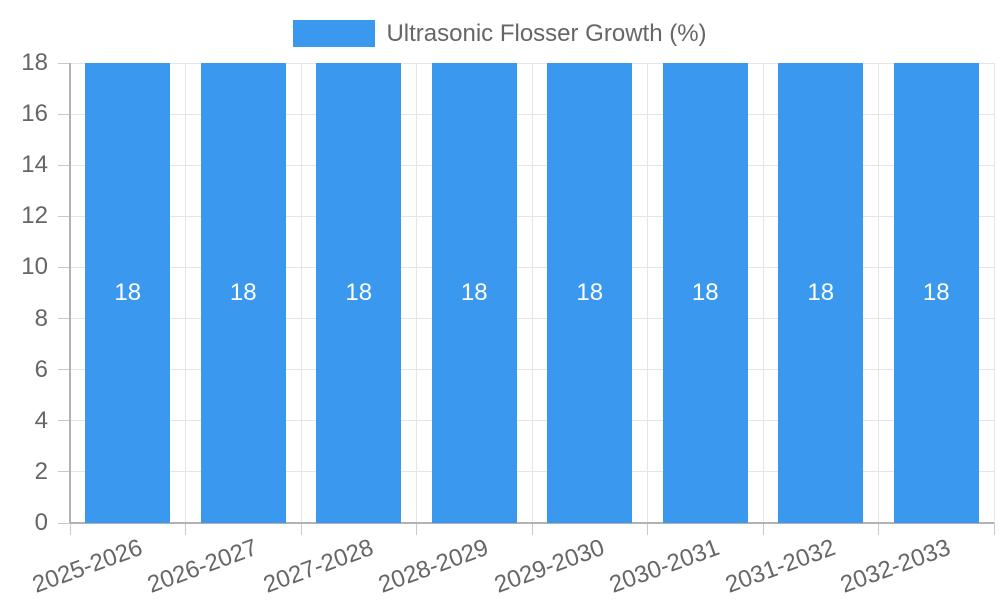  Describe the element at coordinates (34, 216) in the screenshot. I see `y-tick-label: 12` at that location.